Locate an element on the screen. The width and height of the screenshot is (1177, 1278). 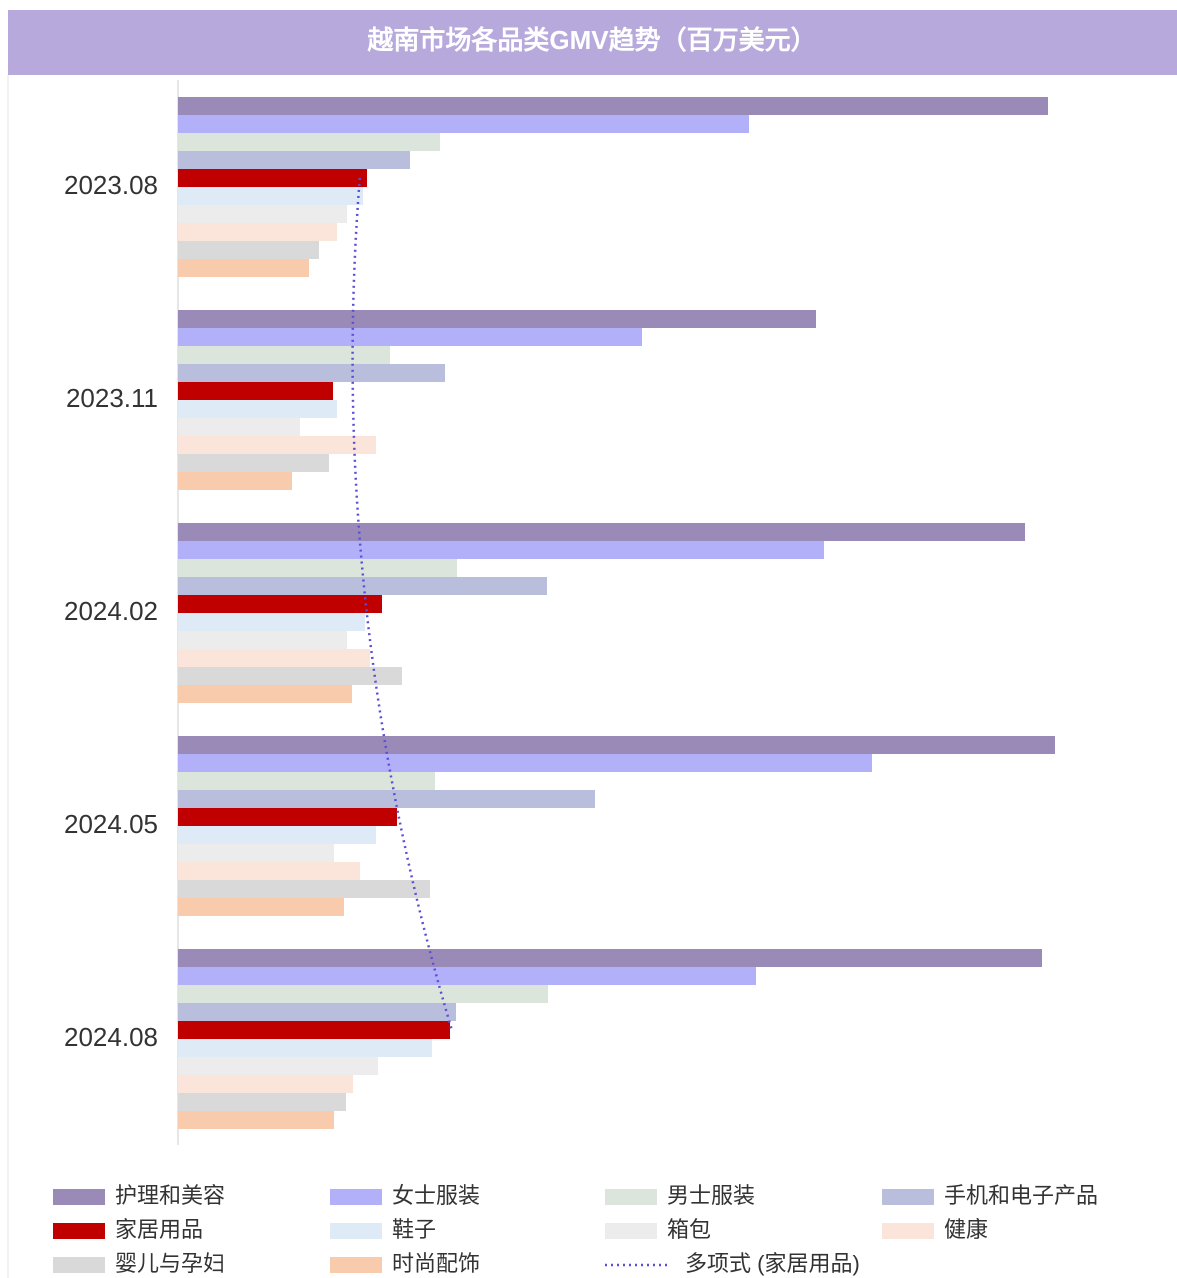
trendline is located at coordinates (402, 604).